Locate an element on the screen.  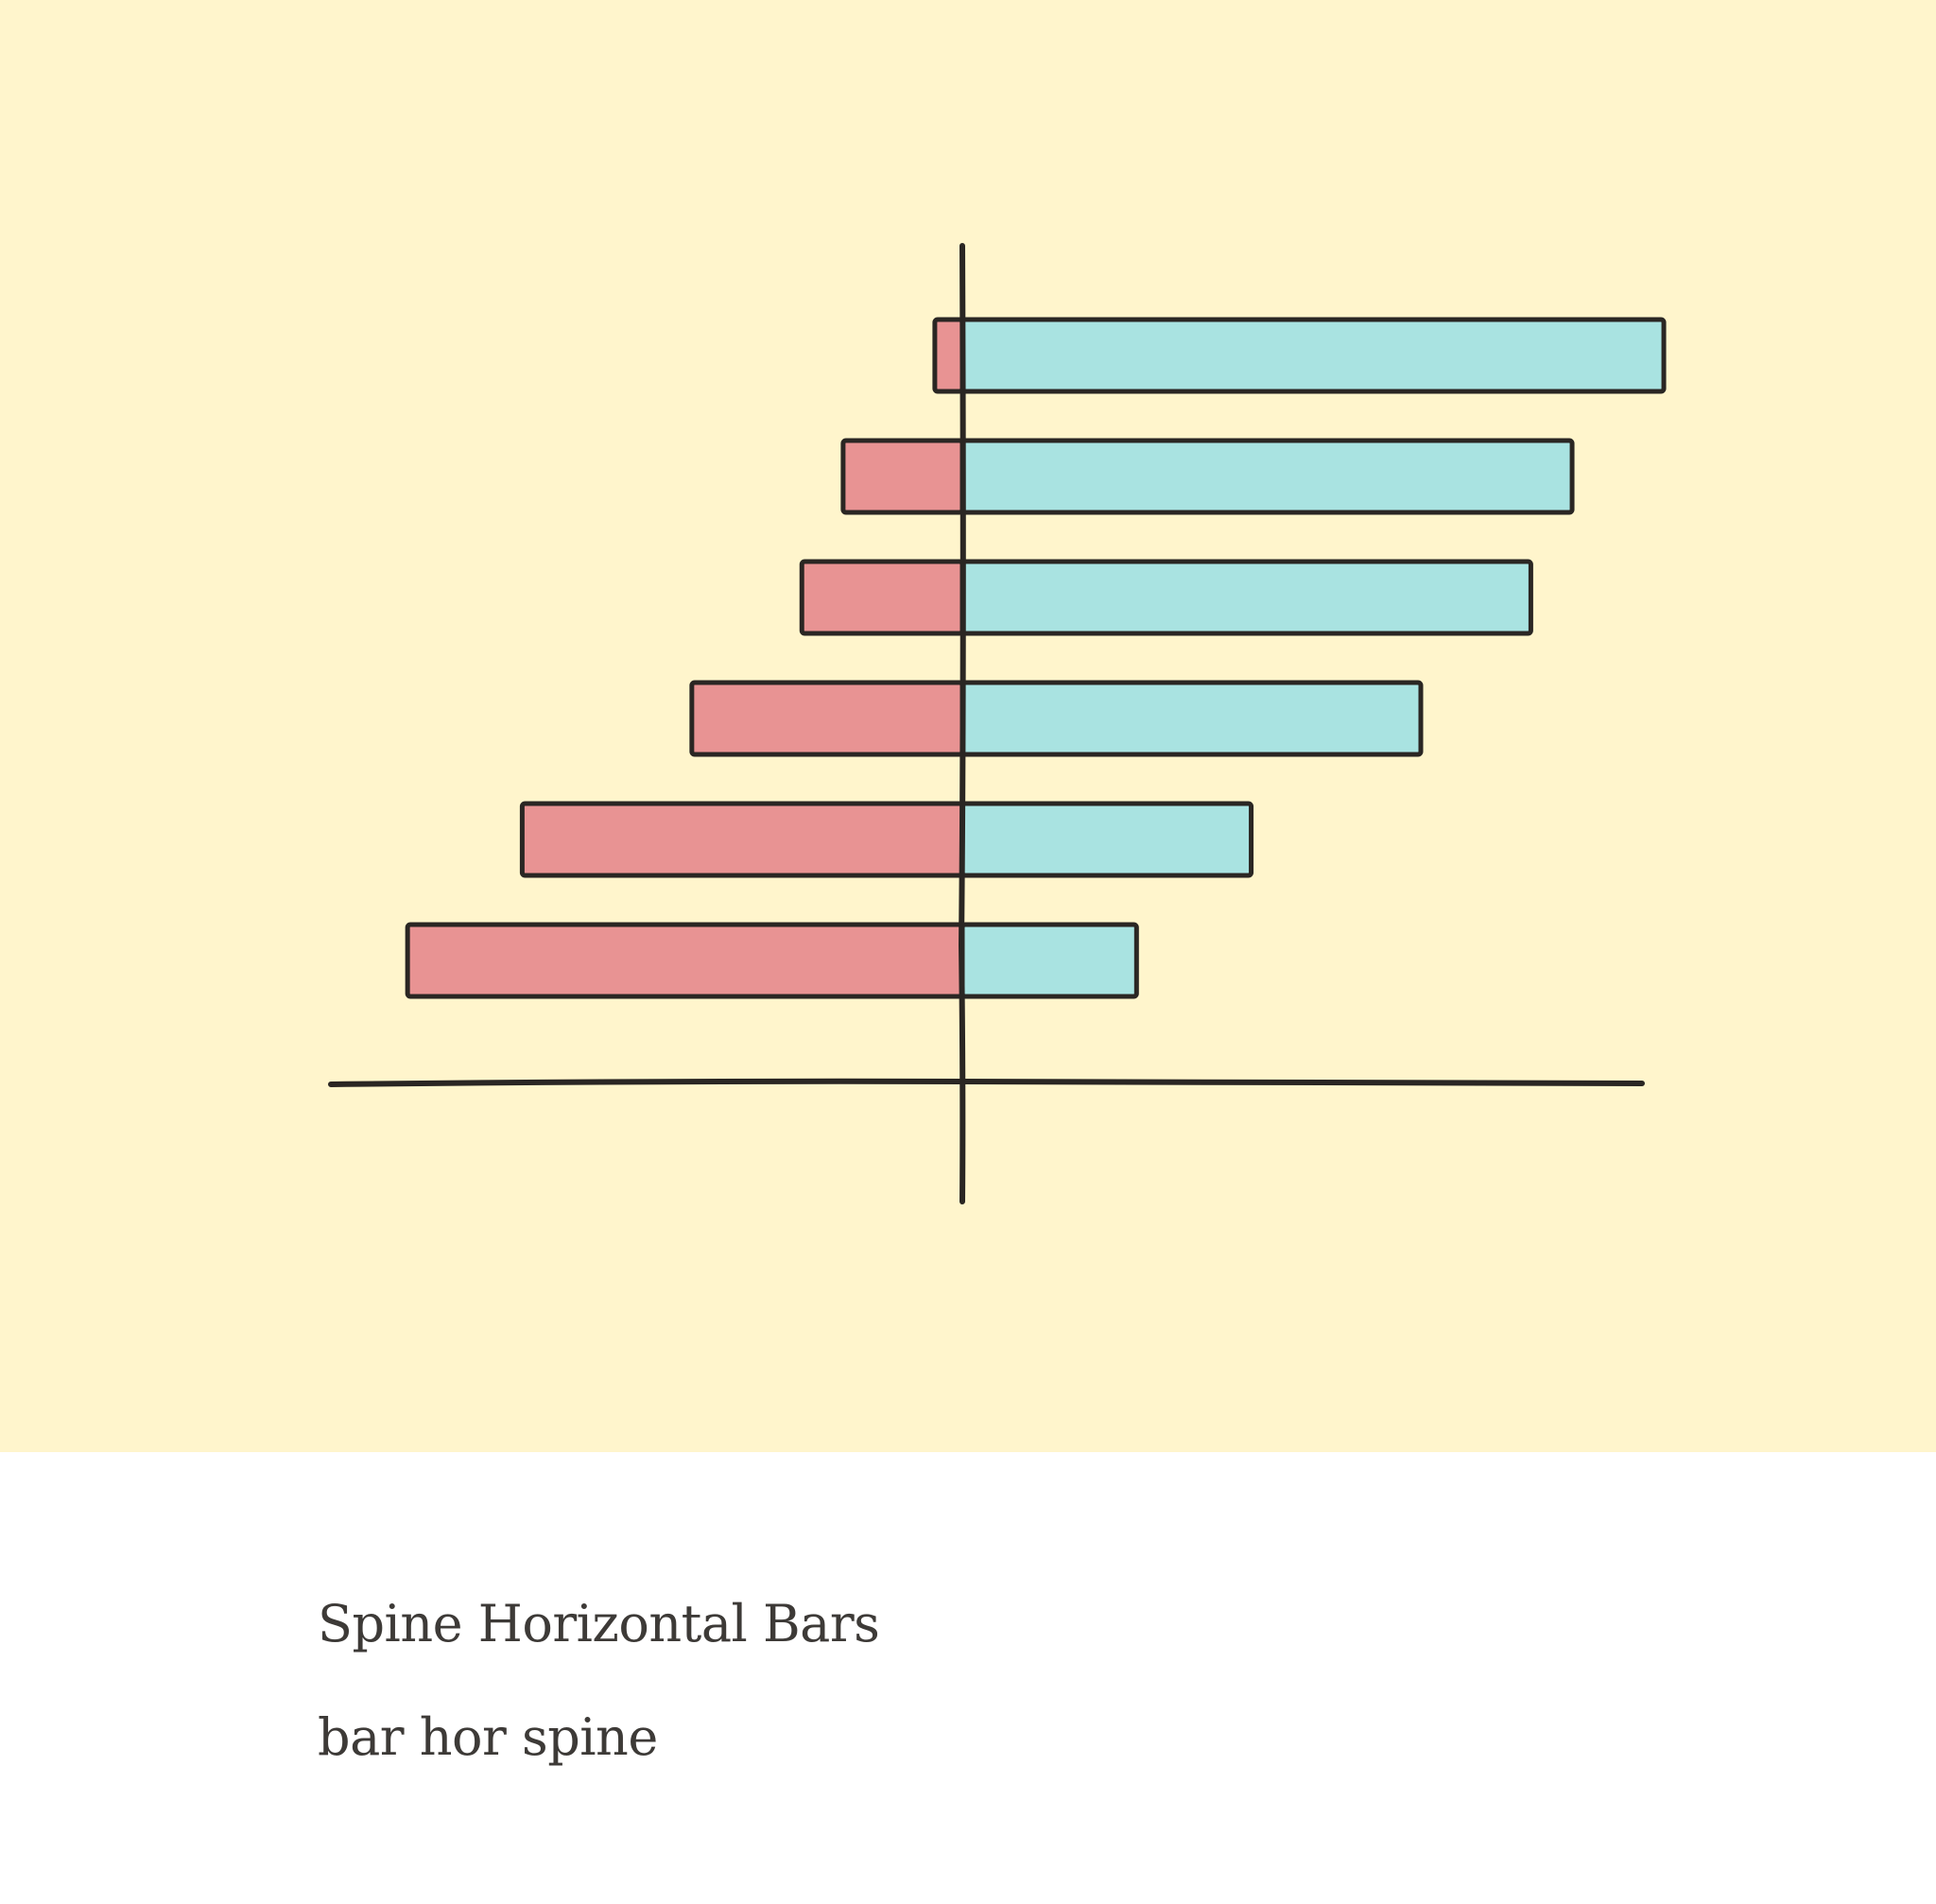
spine-axis-line is located at coordinates (962, 724).